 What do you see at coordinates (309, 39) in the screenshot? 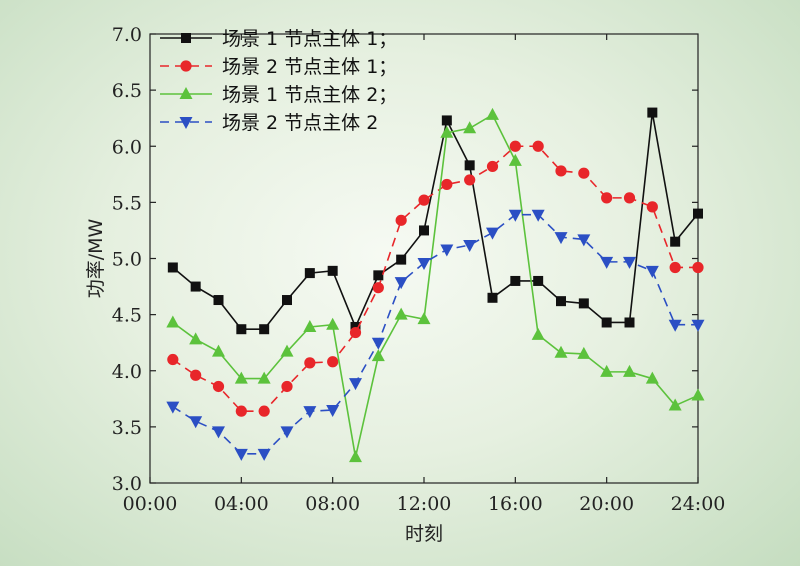
I see `legend-label: 场景 1 节点主体 1；` at bounding box center [309, 39].